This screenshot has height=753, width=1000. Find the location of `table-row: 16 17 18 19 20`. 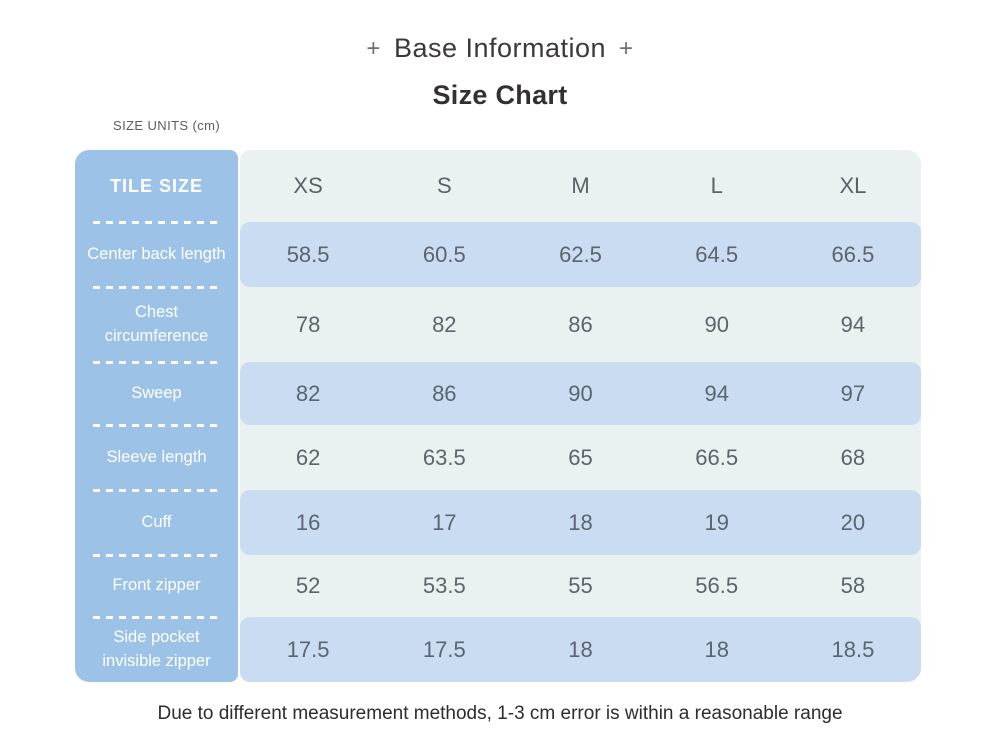

table-row: 16 17 18 19 20 is located at coordinates (580, 522).